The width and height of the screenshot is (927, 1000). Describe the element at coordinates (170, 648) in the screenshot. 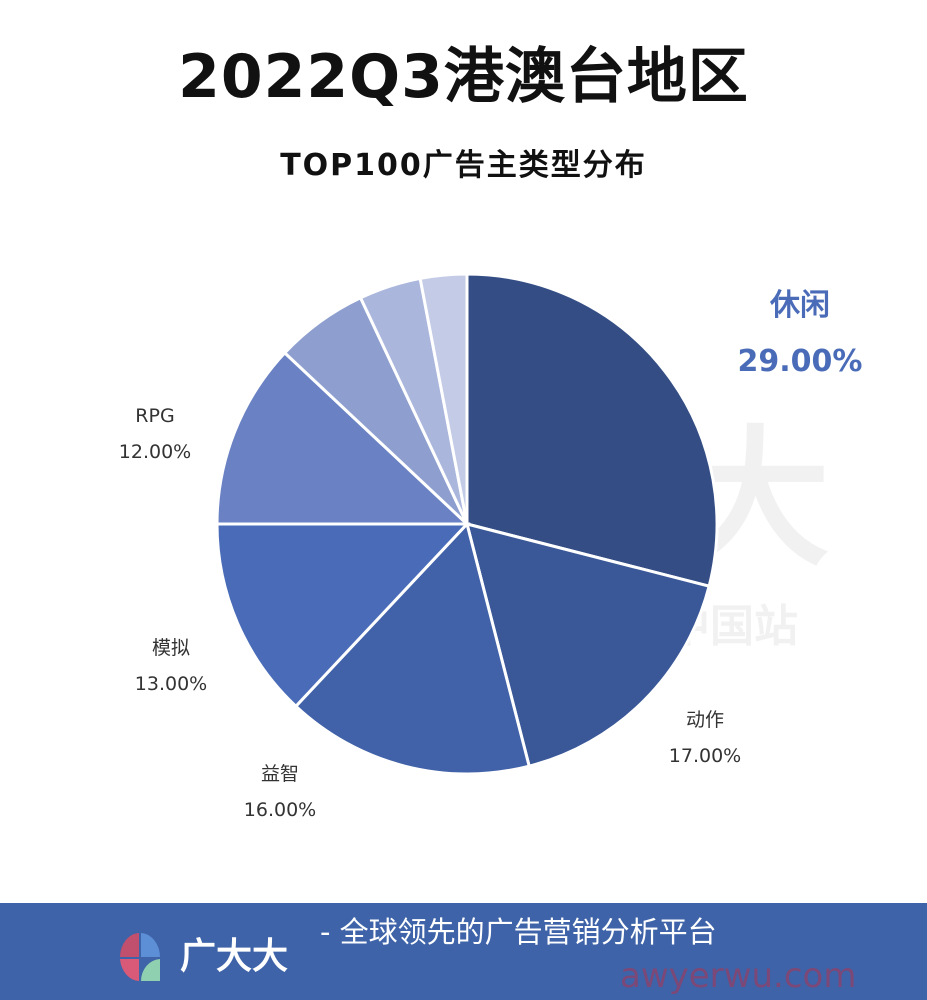

I see `slice-label: 模拟` at that location.